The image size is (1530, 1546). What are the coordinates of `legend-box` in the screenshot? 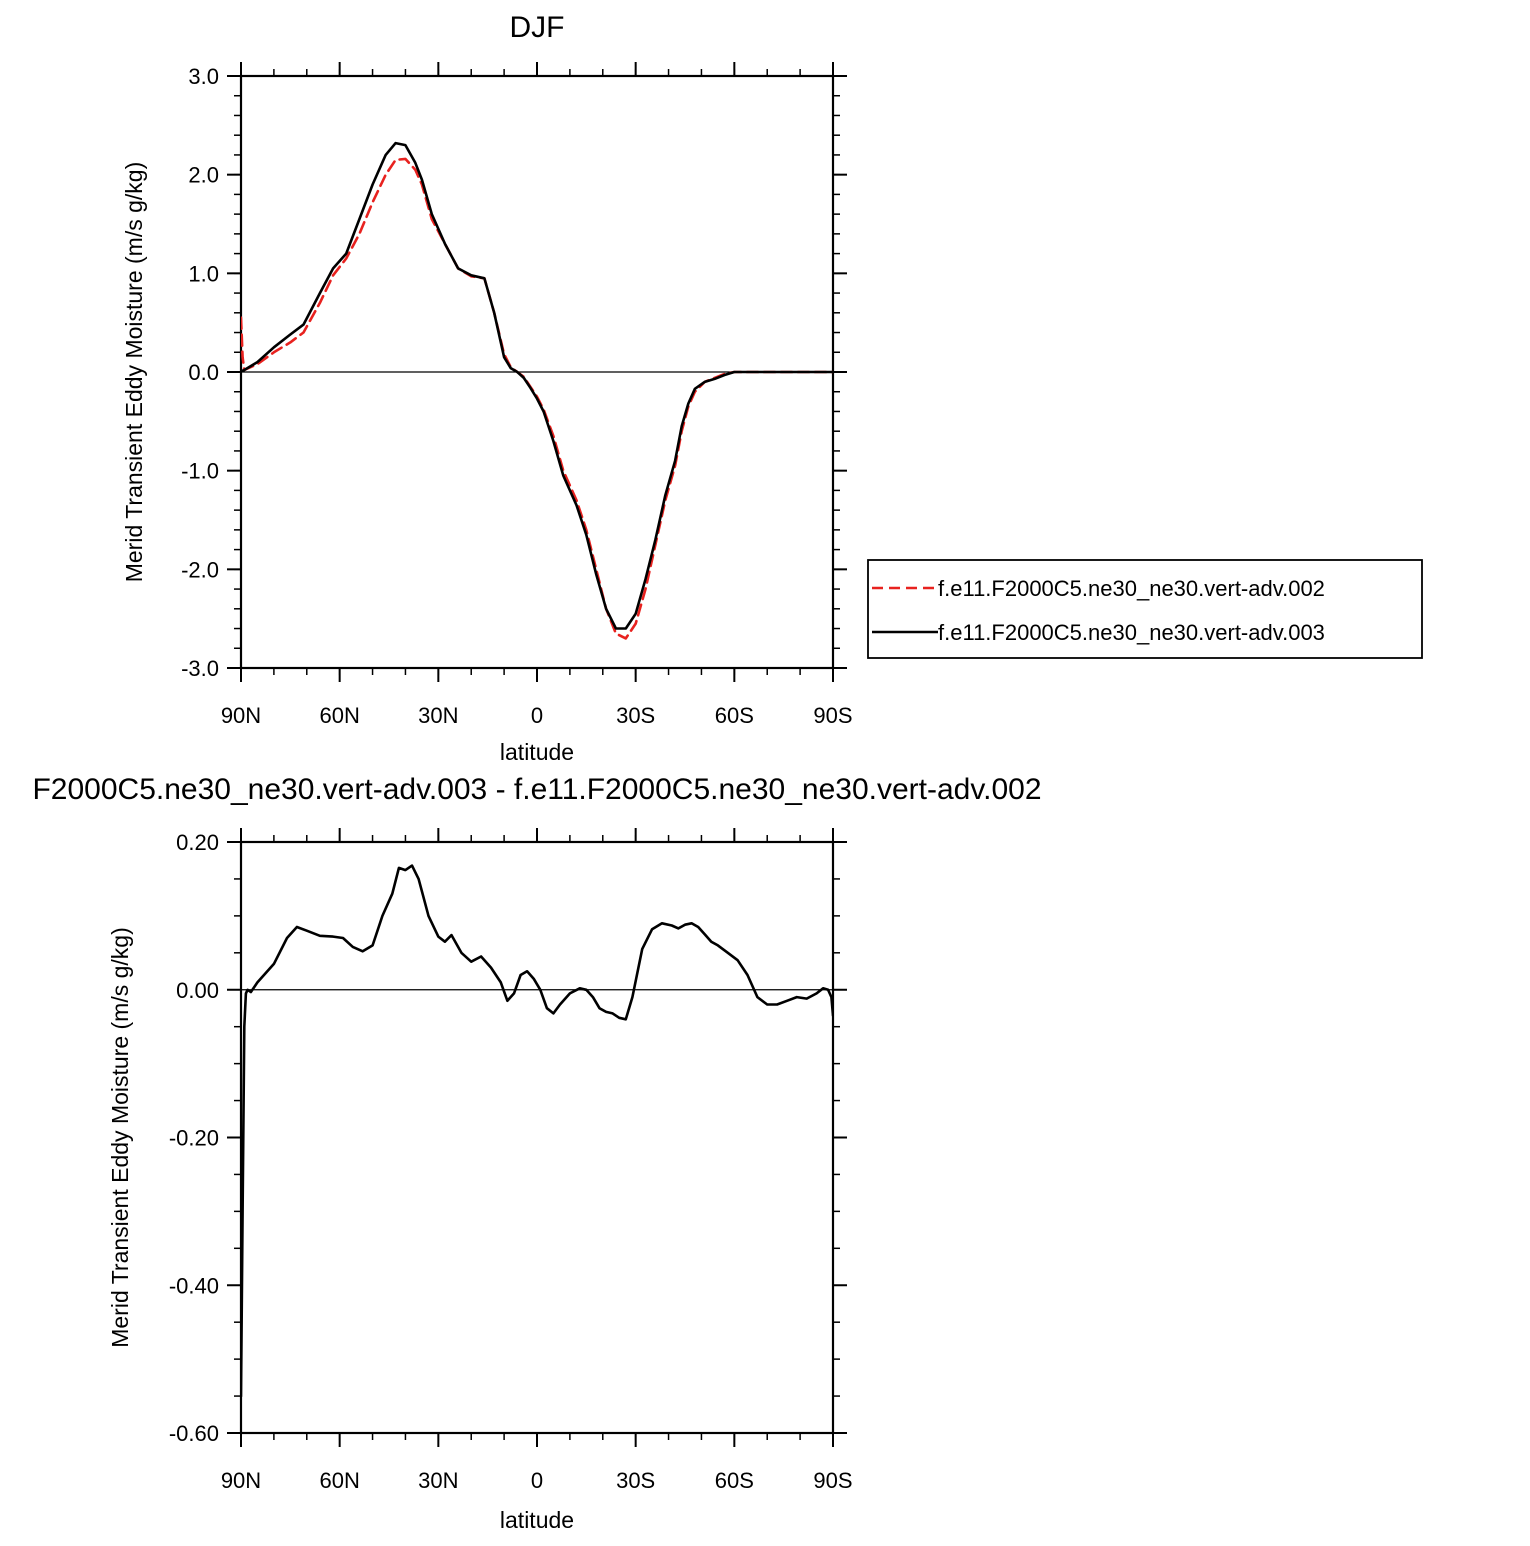 It's located at (1145, 609).